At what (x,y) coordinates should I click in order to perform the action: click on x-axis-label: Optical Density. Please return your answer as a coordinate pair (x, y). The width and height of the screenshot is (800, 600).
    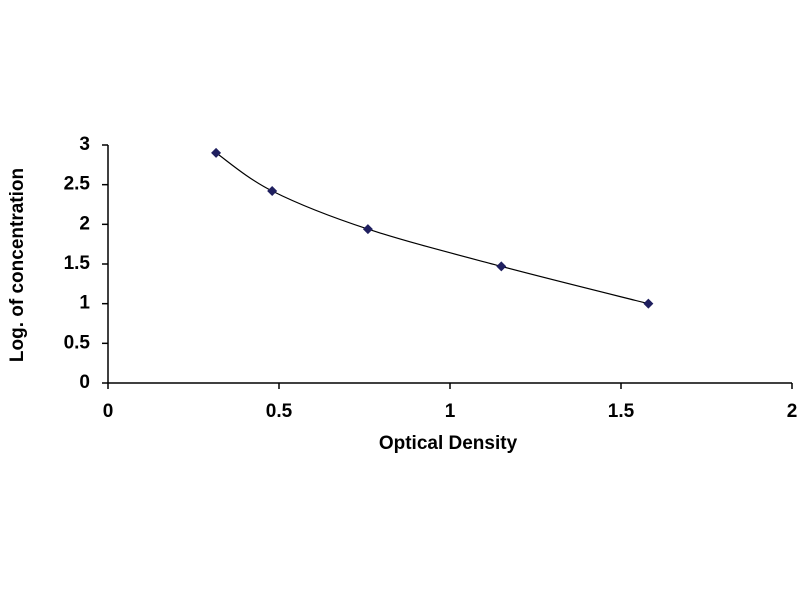
    Looking at the image, I should click on (448, 443).